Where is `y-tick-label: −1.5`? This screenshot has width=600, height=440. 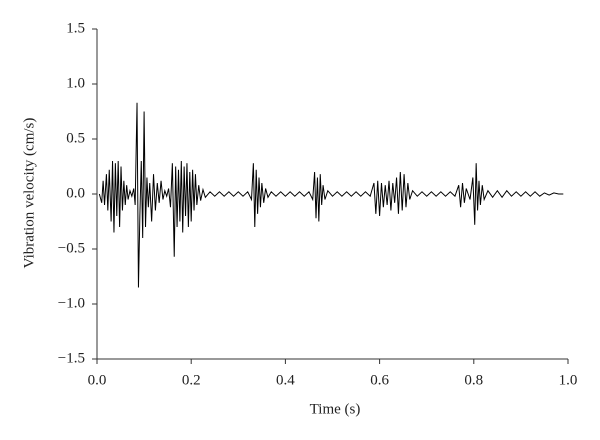 y-tick-label: −1.5 is located at coordinates (71, 358).